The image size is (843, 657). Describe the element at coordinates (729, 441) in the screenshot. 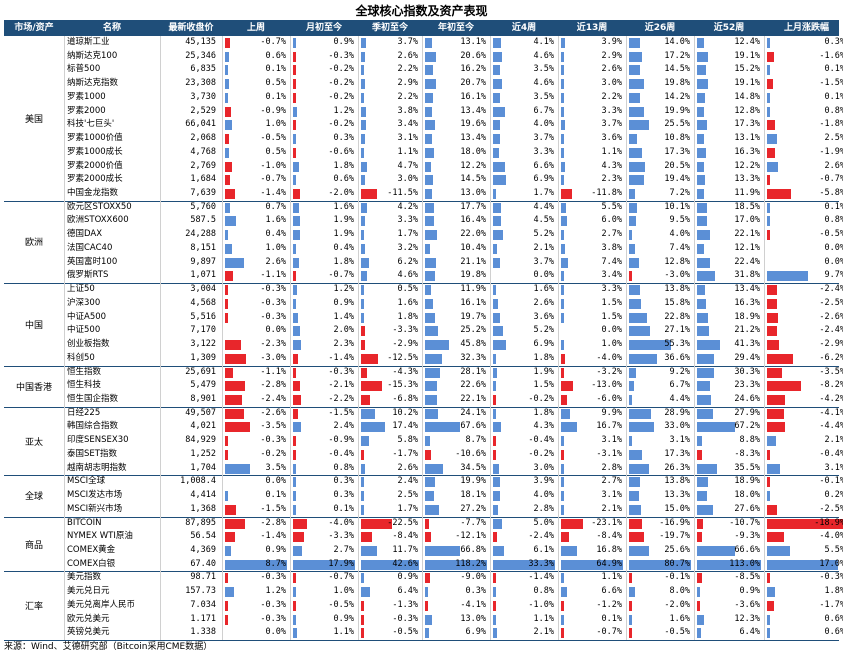

I see `pct-cell: 8.8%` at that location.